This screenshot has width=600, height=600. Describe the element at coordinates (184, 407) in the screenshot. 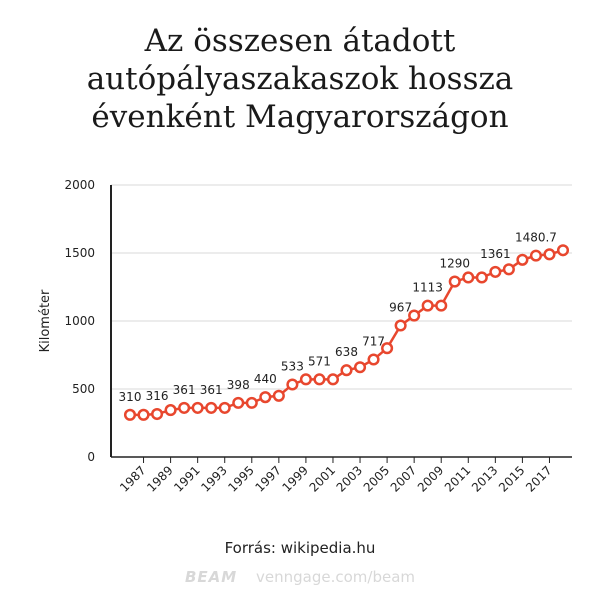

I see `data-point-1990` at that location.